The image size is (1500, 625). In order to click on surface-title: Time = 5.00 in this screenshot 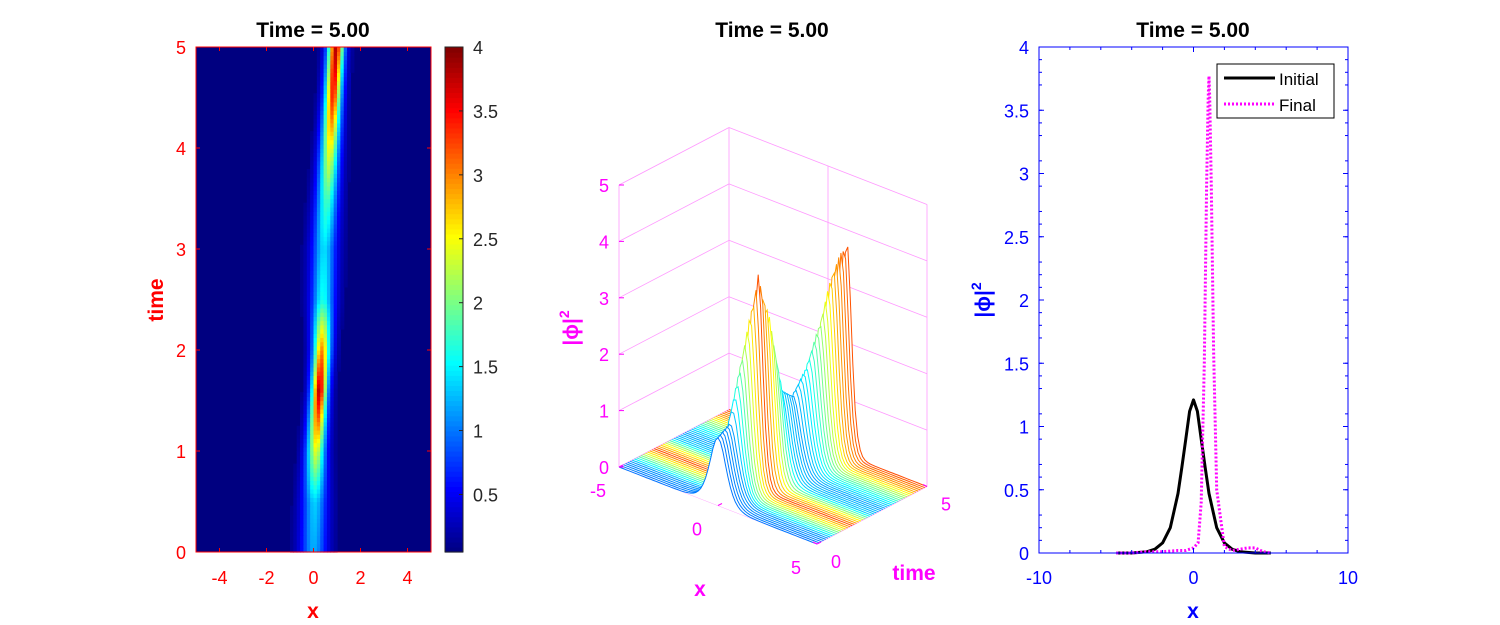, I will do `click(771, 30)`.